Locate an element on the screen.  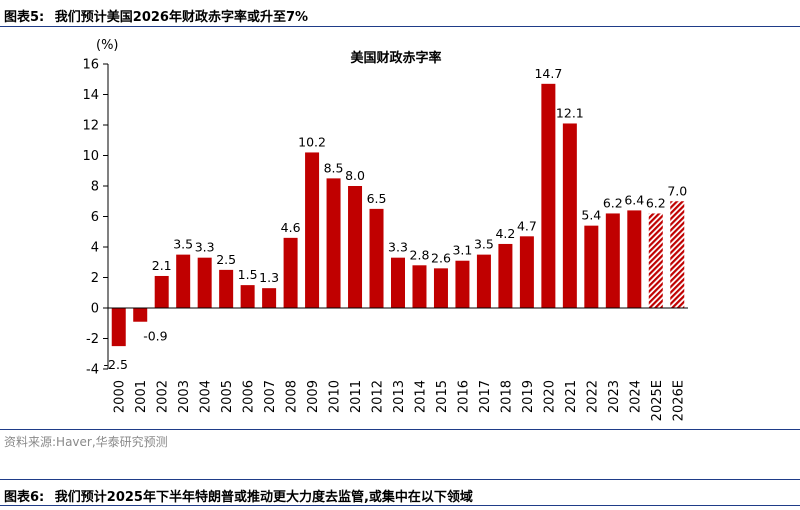
bar-2018 is located at coordinates (505, 275).